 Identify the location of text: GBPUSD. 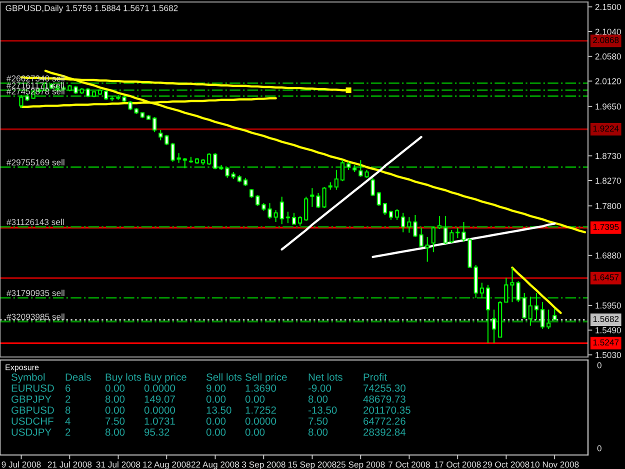
(33, 410).